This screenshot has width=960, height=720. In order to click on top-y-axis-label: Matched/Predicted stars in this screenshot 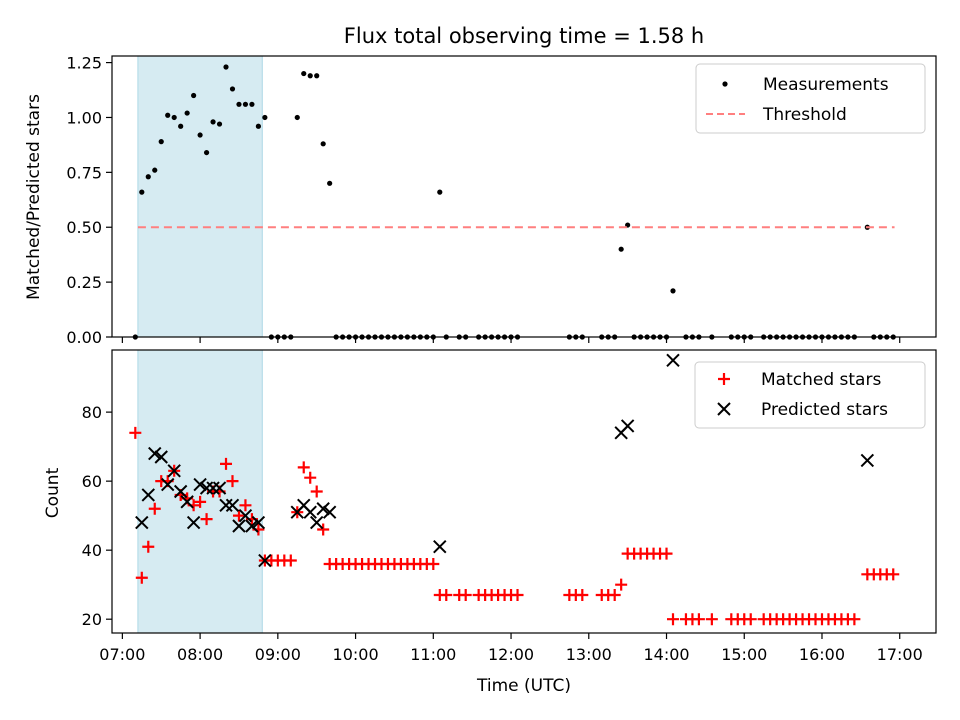, I will do `click(34, 197)`.